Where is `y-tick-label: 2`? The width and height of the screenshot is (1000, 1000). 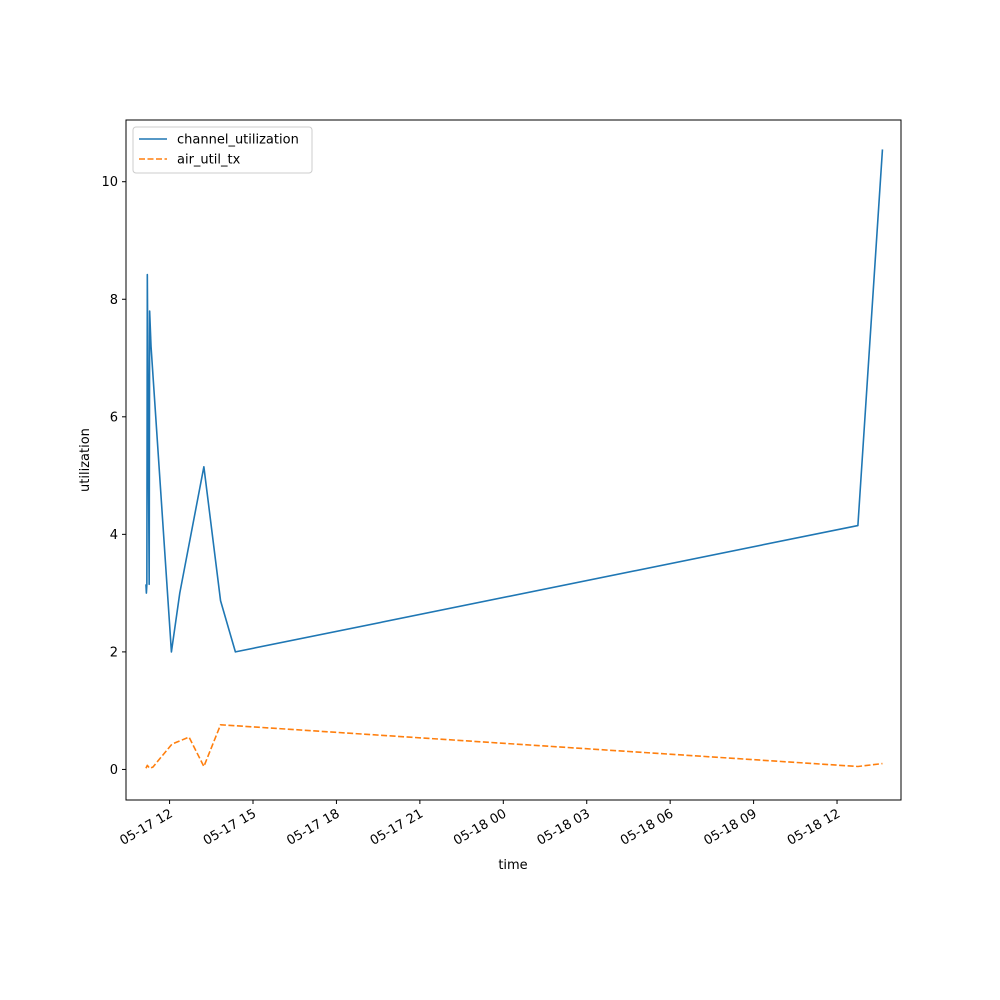 y-tick-label: 2 is located at coordinates (114, 652).